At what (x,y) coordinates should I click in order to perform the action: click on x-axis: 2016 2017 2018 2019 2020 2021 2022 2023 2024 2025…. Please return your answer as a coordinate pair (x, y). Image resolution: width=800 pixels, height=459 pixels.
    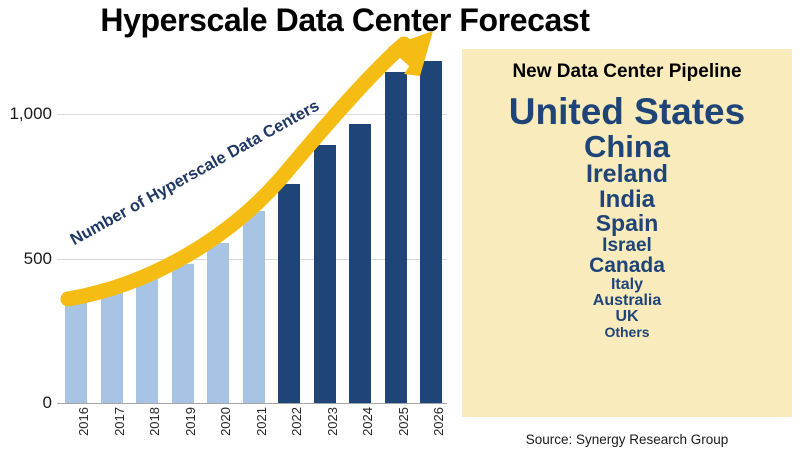
    Looking at the image, I should click on (252, 432).